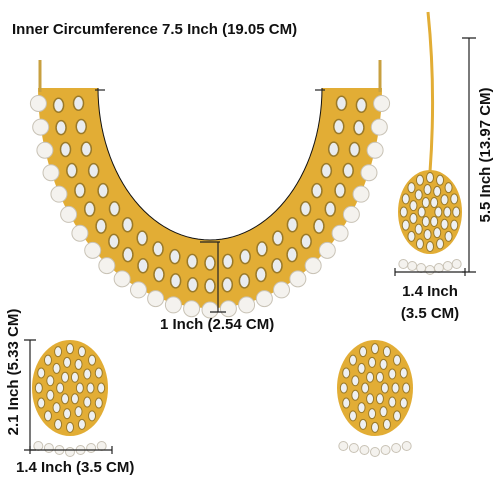  Describe the element at coordinates (70, 388) in the screenshot. I see `earring-left` at that location.